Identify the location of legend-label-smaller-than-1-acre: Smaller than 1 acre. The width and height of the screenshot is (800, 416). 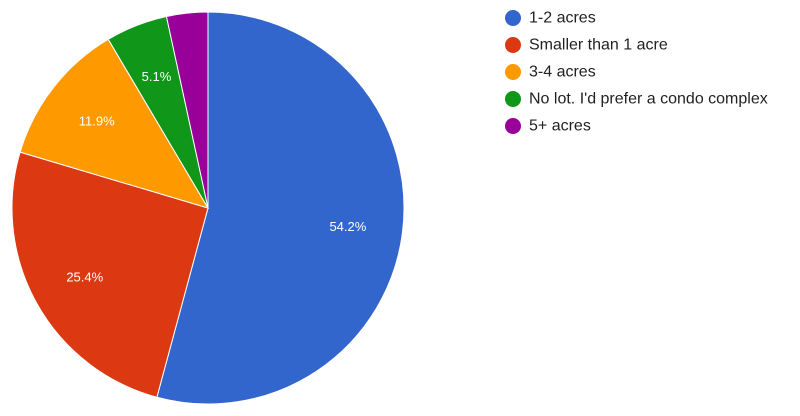
(598, 45).